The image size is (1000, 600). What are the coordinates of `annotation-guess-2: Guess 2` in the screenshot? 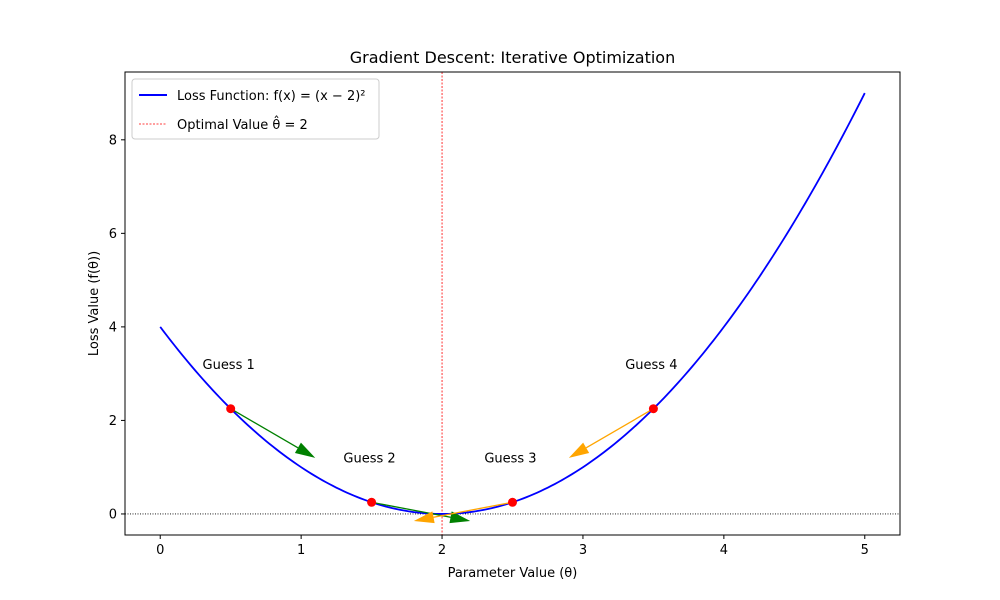 It's located at (369, 459).